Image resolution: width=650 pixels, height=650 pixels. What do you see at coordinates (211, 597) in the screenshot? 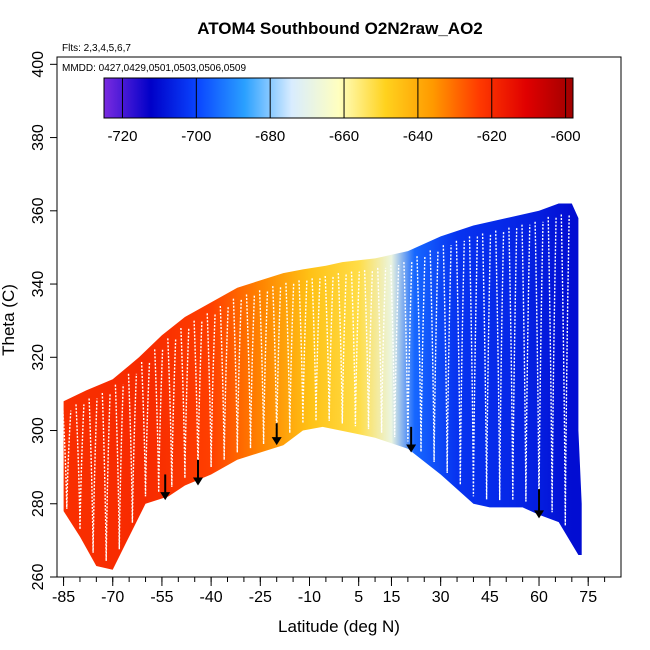
I see `x-tick-label: -40` at bounding box center [211, 597].